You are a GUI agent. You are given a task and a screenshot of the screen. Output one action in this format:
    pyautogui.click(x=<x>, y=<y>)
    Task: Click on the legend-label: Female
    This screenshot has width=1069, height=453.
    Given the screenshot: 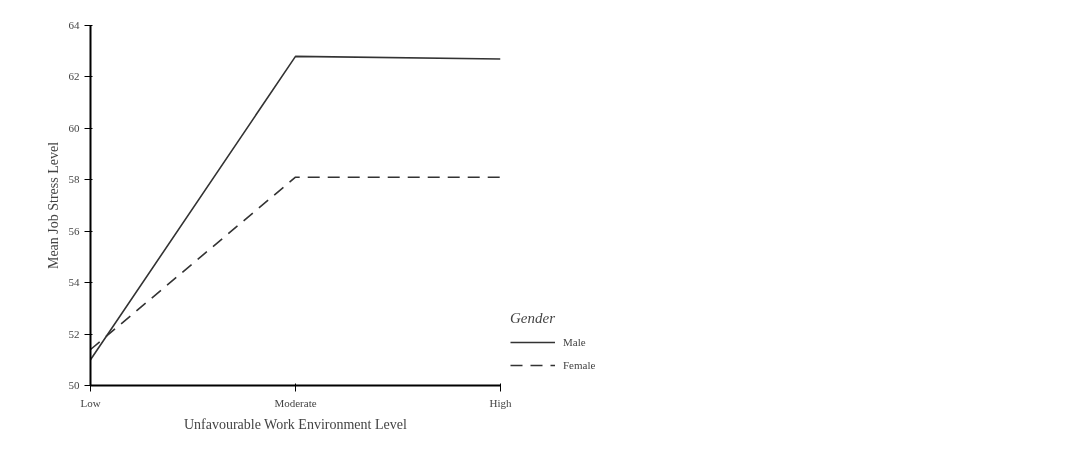 What is the action you would take?
    pyautogui.click(x=579, y=365)
    